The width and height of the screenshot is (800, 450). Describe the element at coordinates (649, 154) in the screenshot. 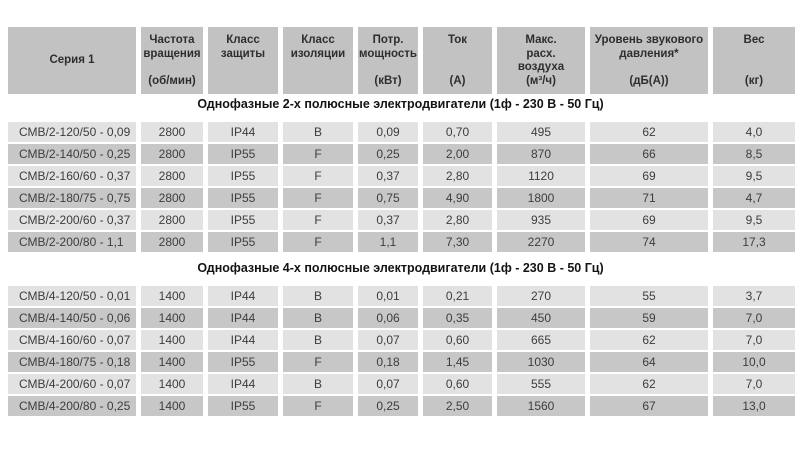

I see `cell-noise: 66` at that location.